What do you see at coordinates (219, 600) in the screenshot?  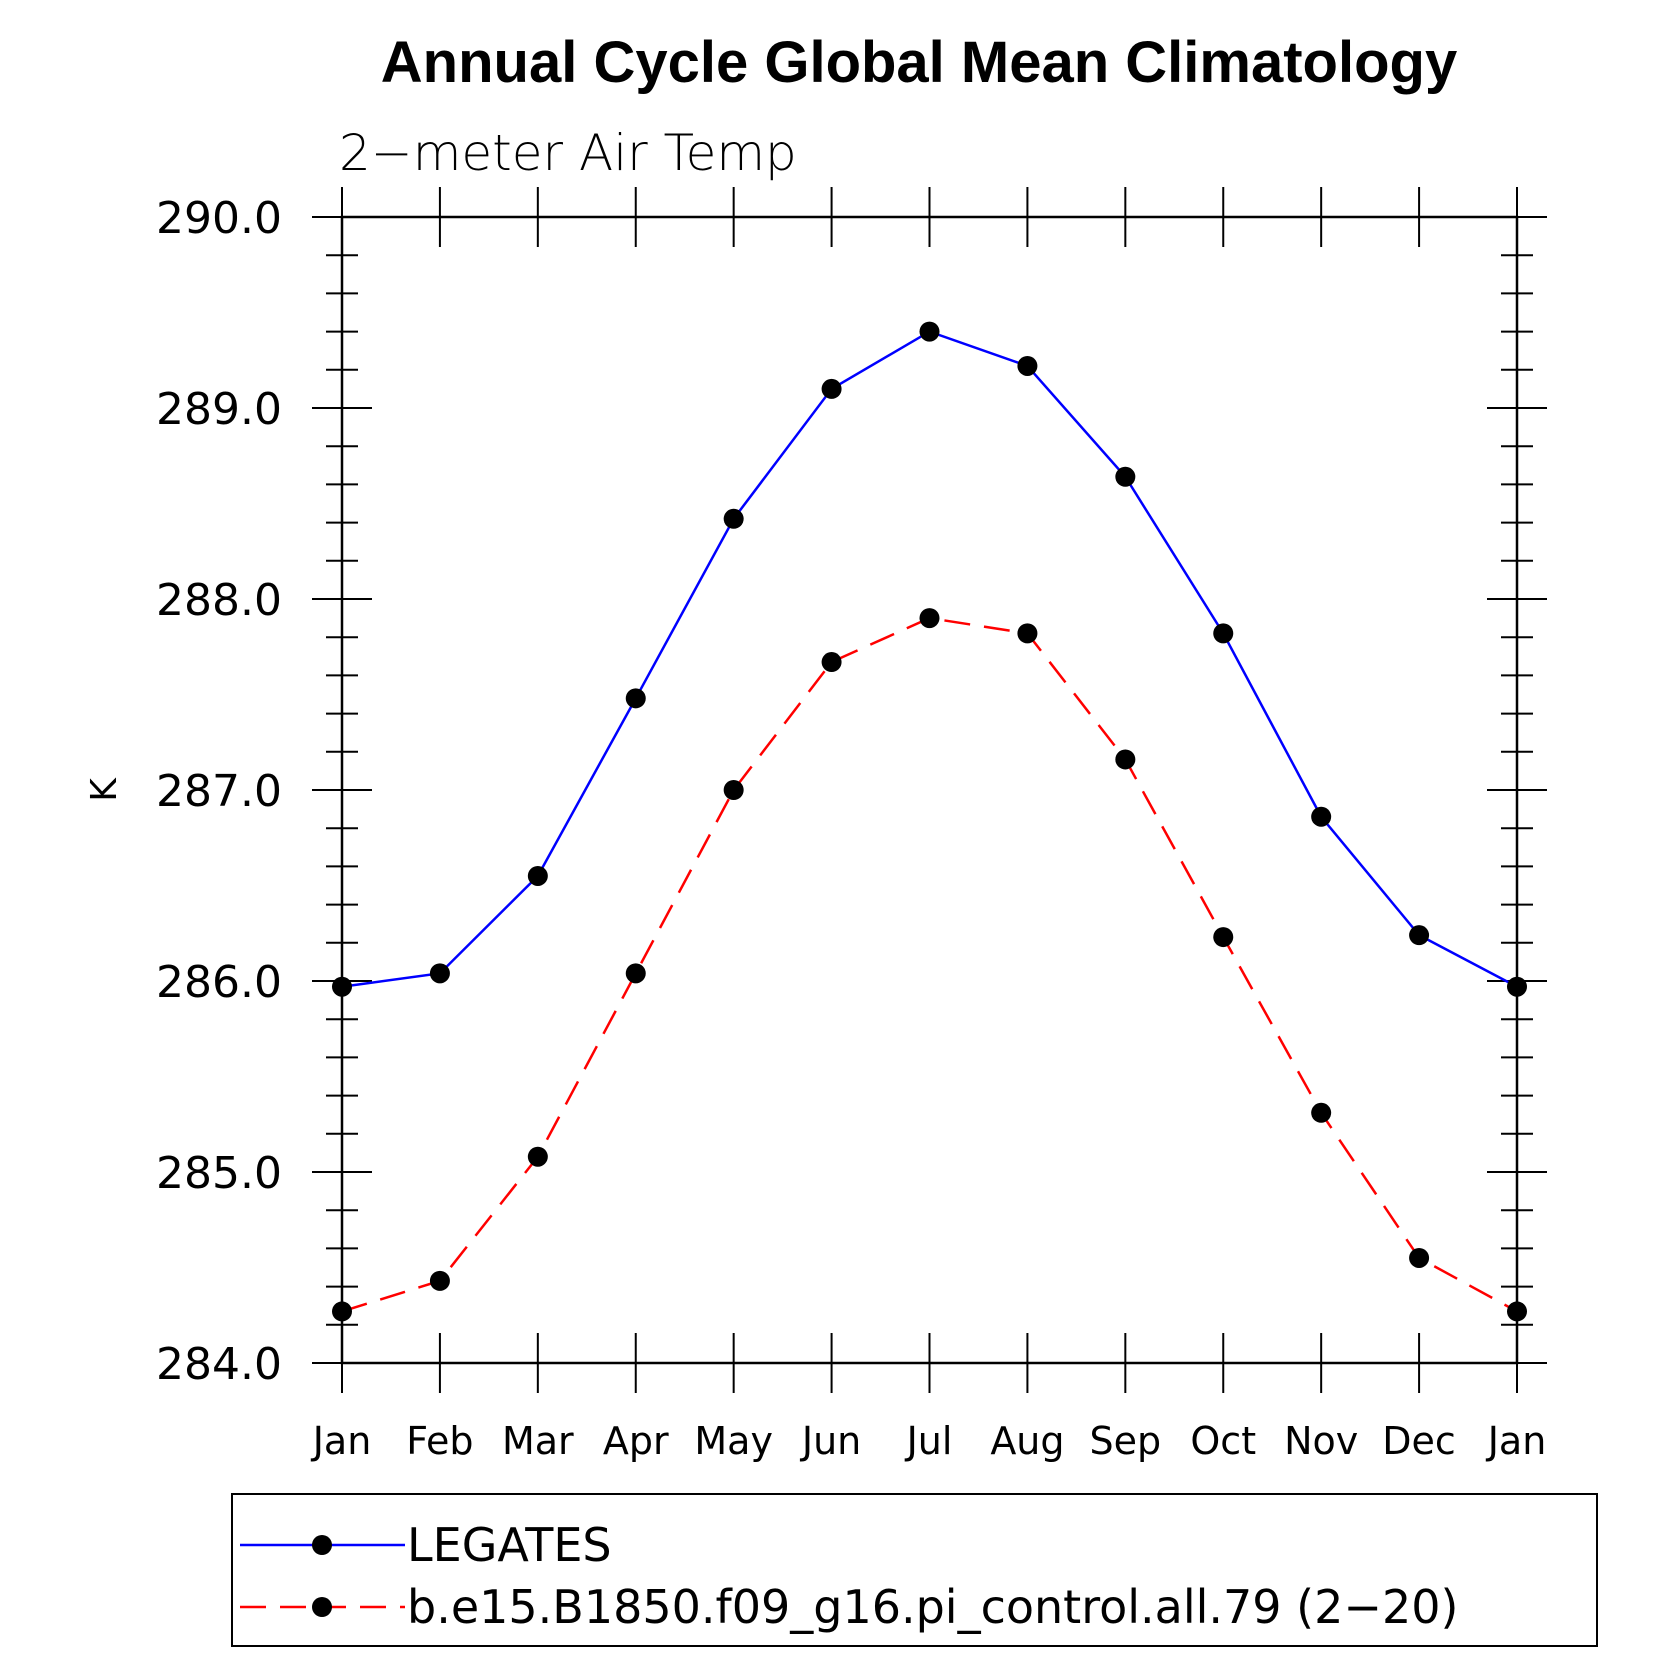 I see `y-tick-label: 288.0` at bounding box center [219, 600].